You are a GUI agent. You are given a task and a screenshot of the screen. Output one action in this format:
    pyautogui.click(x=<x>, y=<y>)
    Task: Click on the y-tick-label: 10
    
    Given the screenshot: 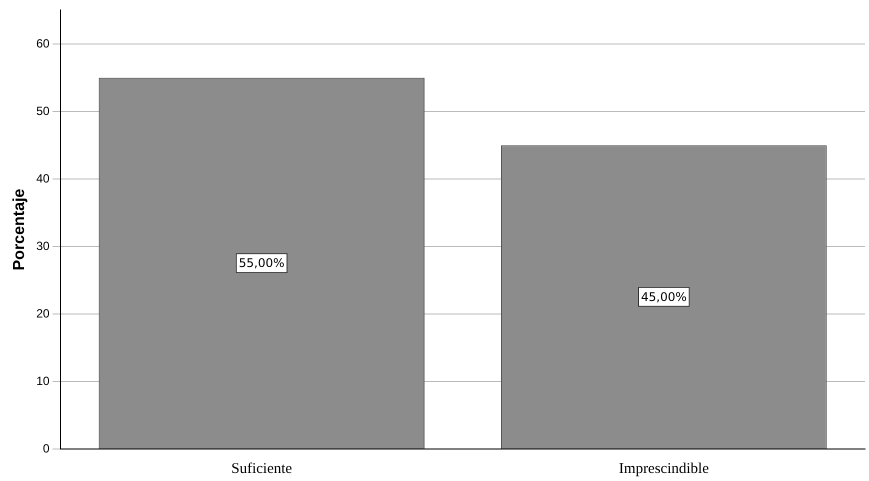 What is the action you would take?
    pyautogui.click(x=43, y=381)
    